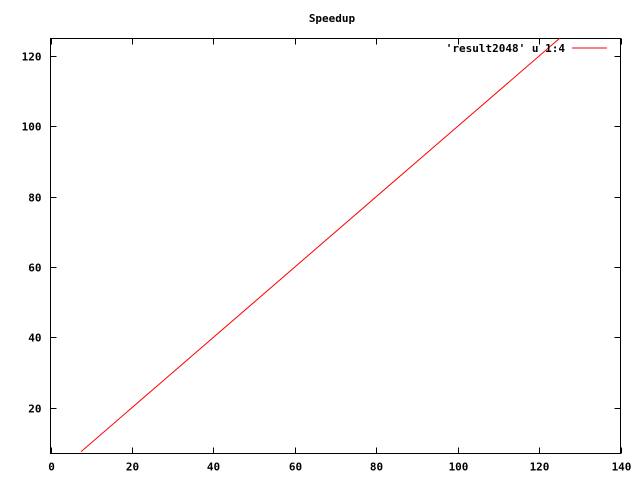 This screenshot has height=485, width=640. I want to click on x-tick-label: 40, so click(213, 467).